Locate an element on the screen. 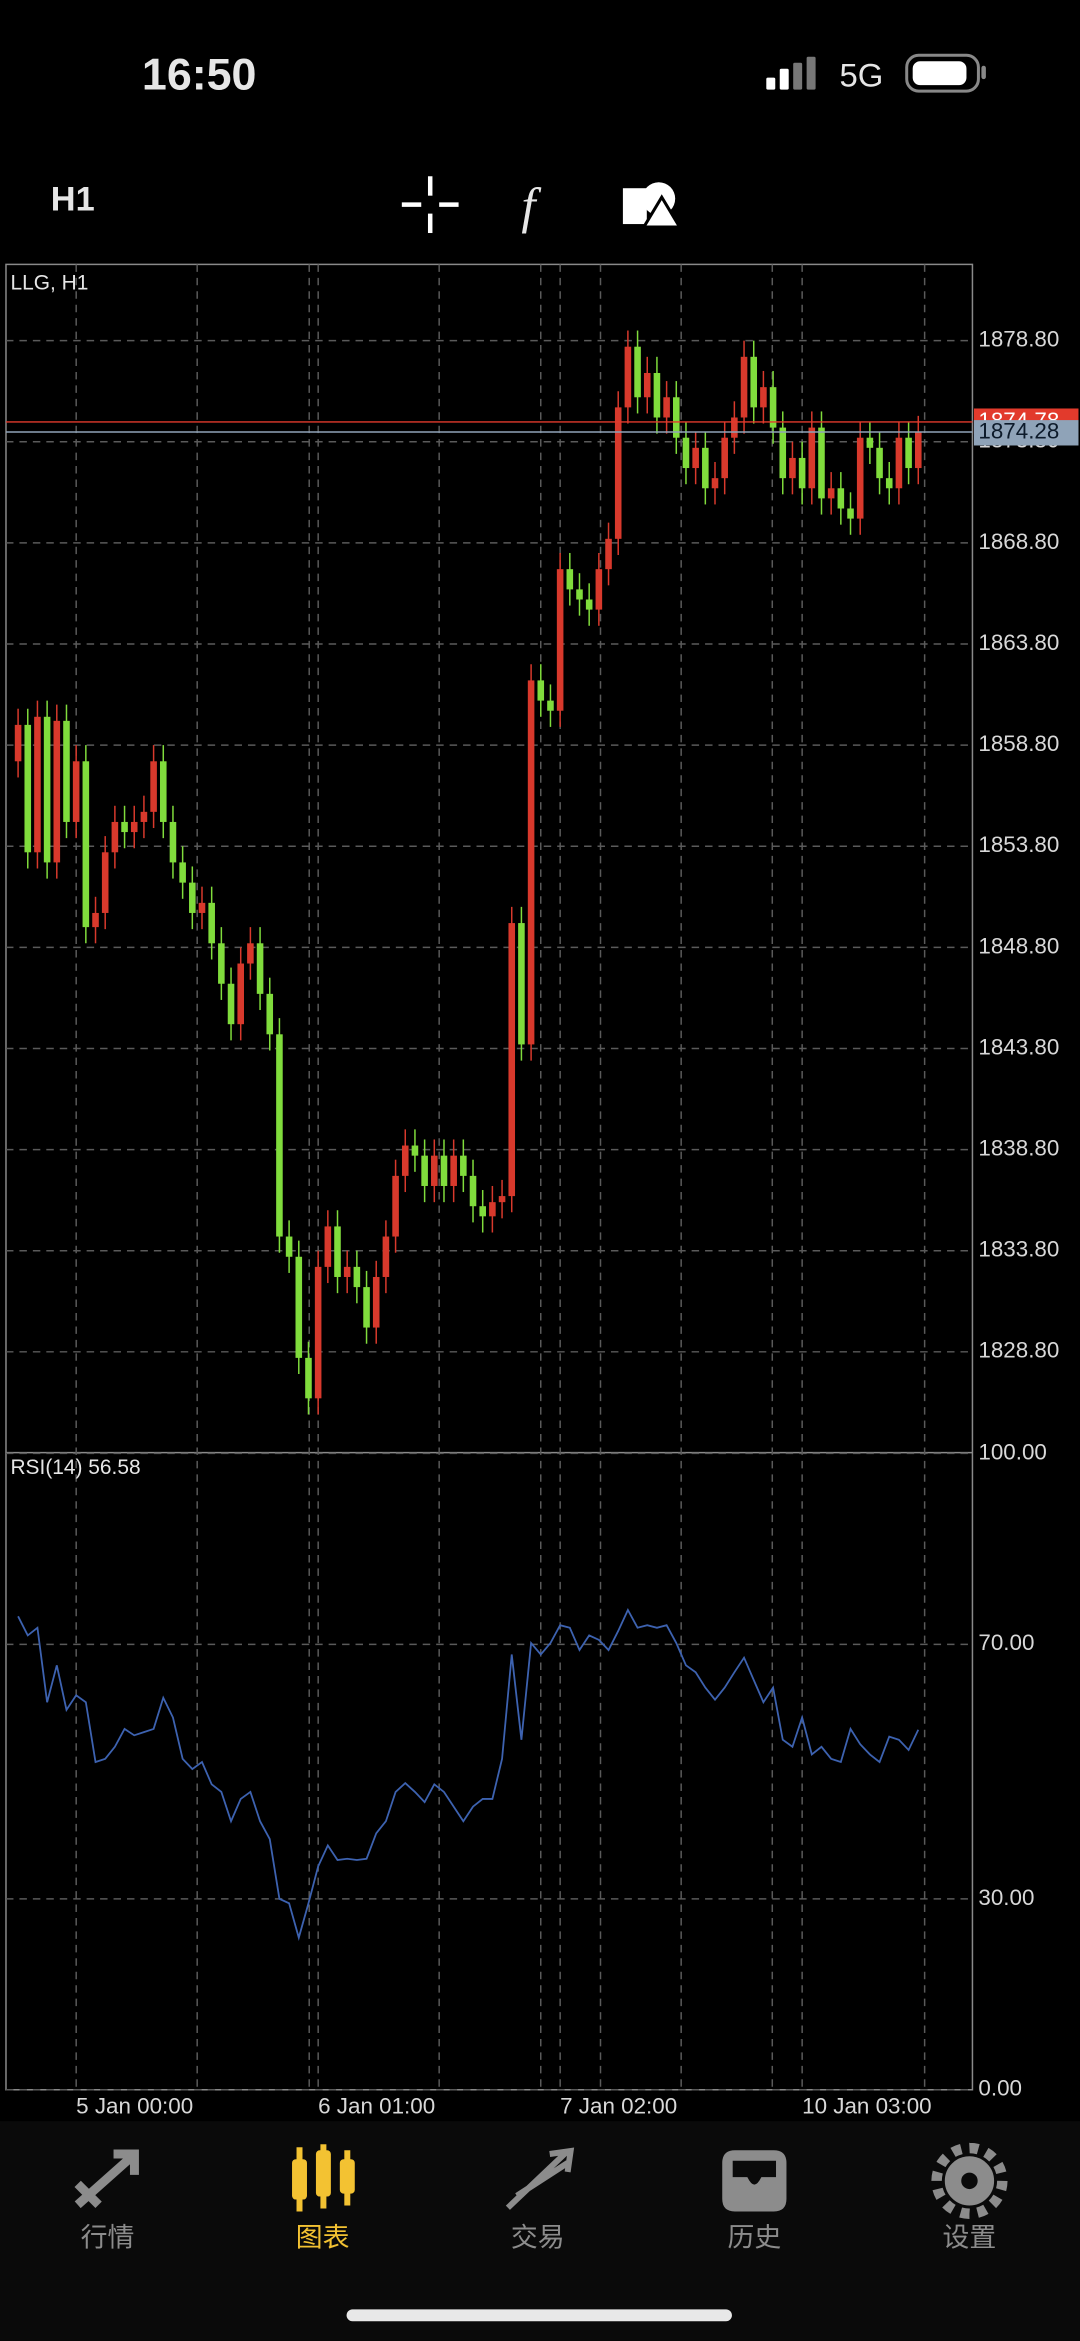 Image resolution: width=1080 pixels, height=2341 pixels. y-tick-label: 0.00 is located at coordinates (1000, 2088).